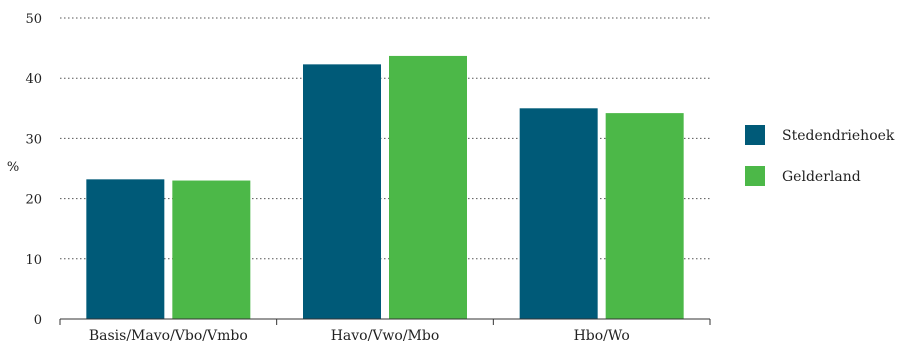 This screenshot has height=345, width=902. I want to click on y-tick-label: 50, so click(33, 19).